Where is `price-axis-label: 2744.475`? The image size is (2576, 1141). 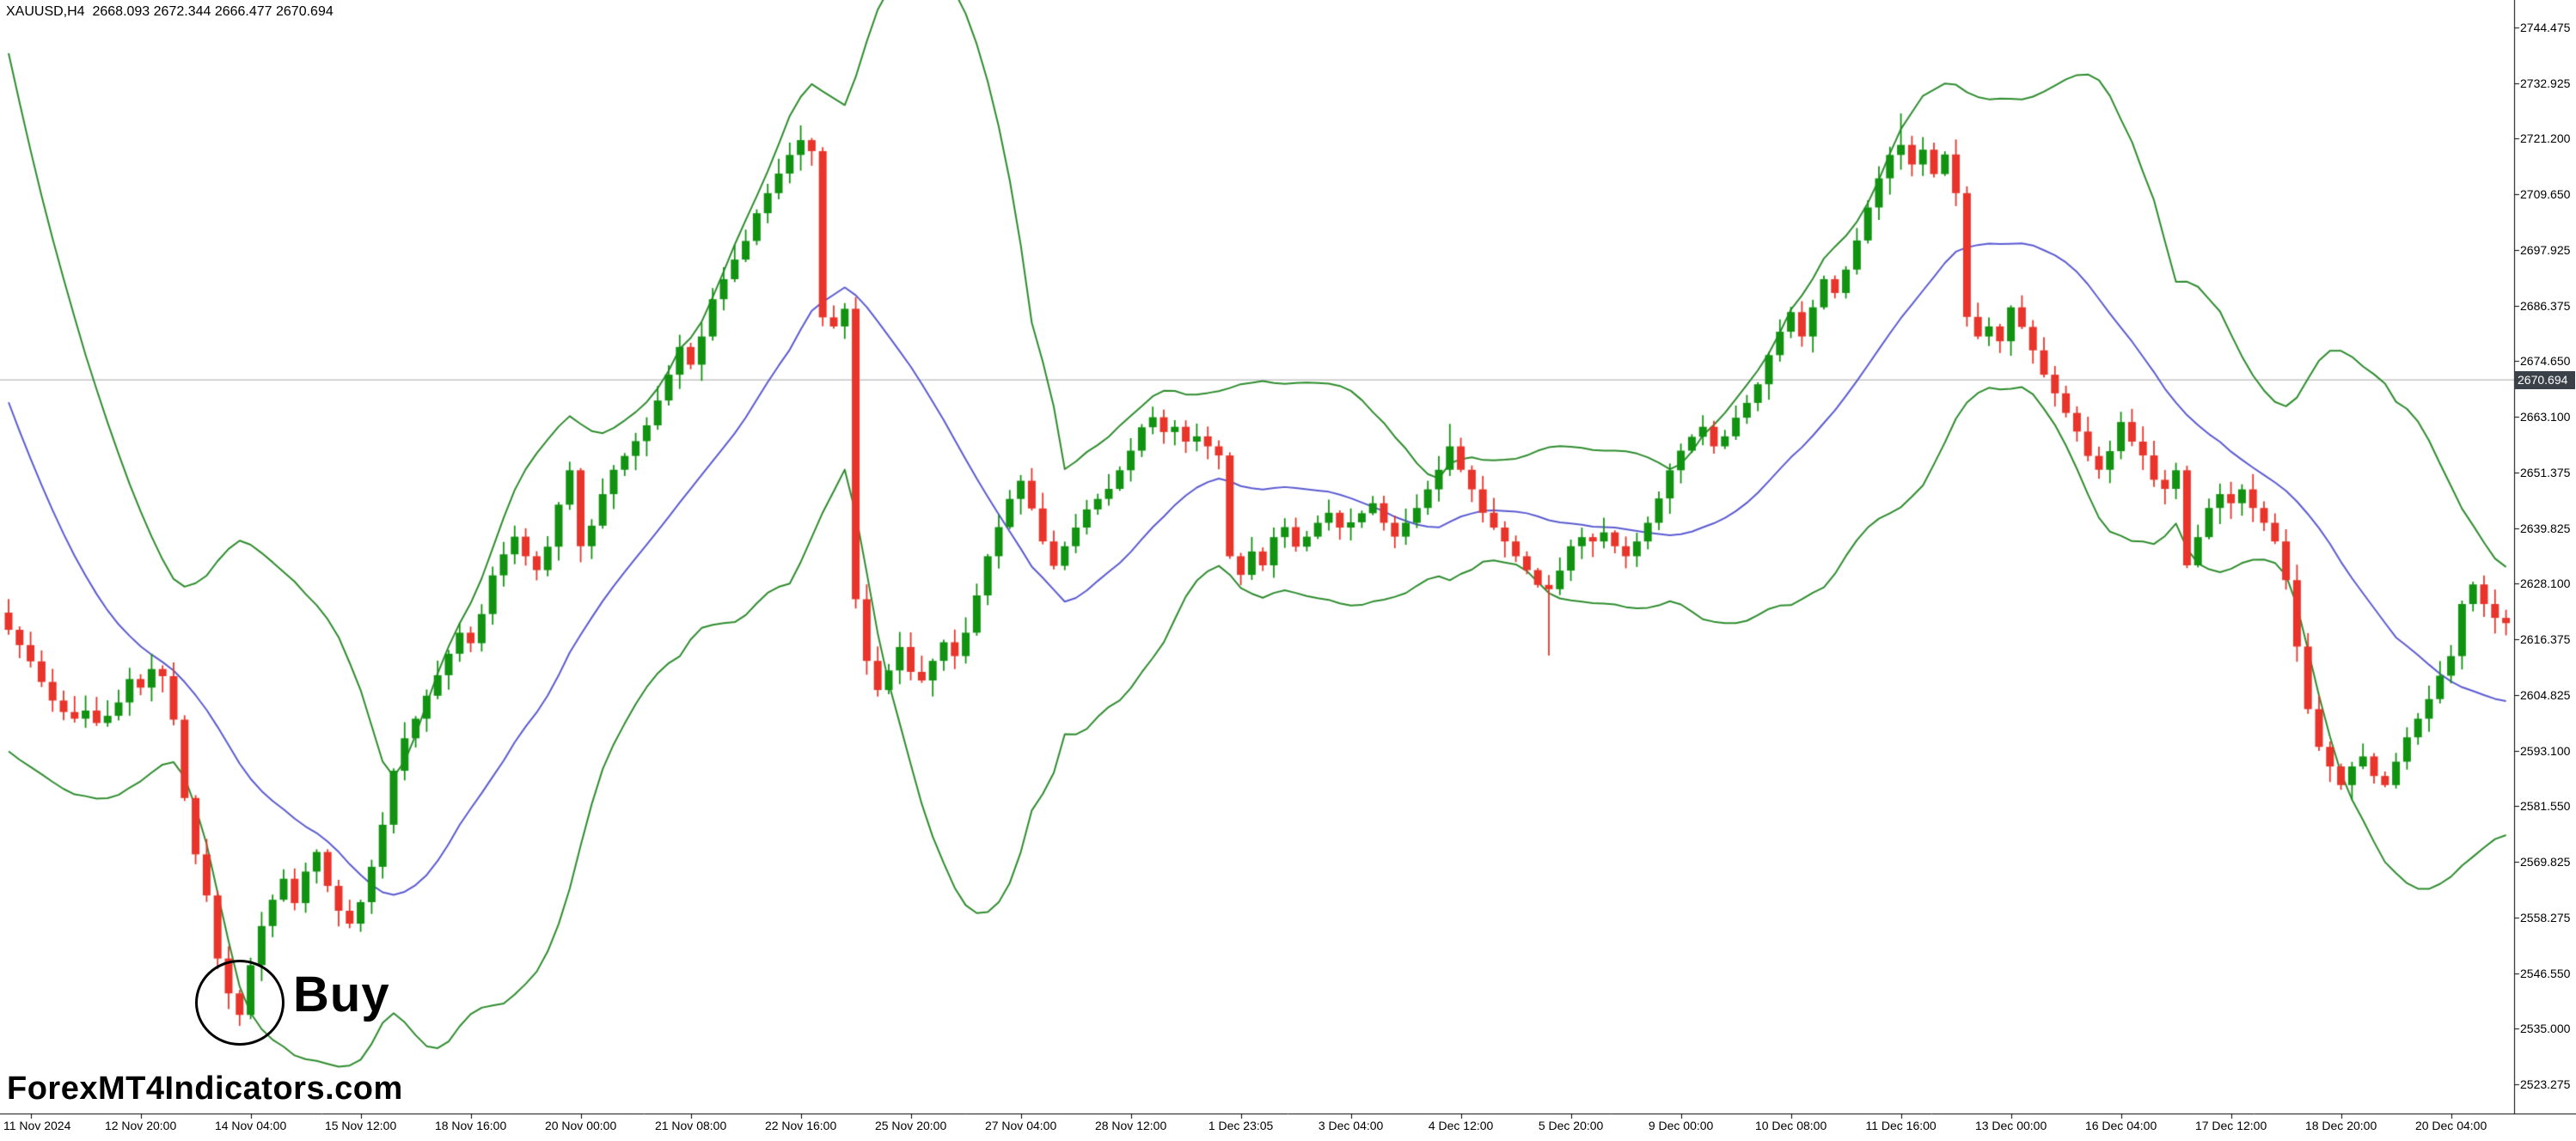
price-axis-label: 2744.475 is located at coordinates (2545, 27).